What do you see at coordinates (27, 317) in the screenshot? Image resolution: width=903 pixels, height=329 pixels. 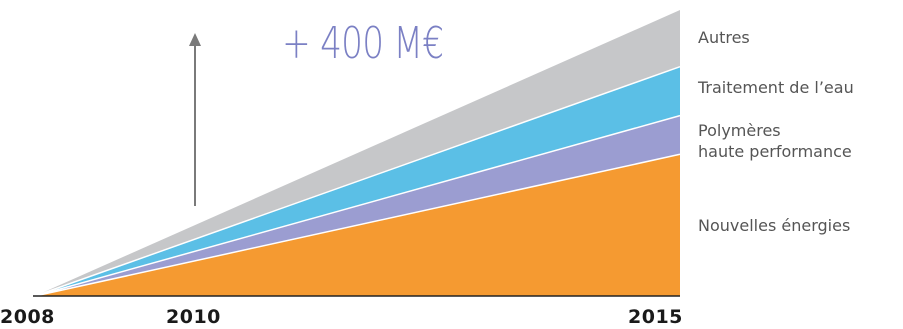 I see `x-tick-label-2008: 2008` at bounding box center [27, 317].